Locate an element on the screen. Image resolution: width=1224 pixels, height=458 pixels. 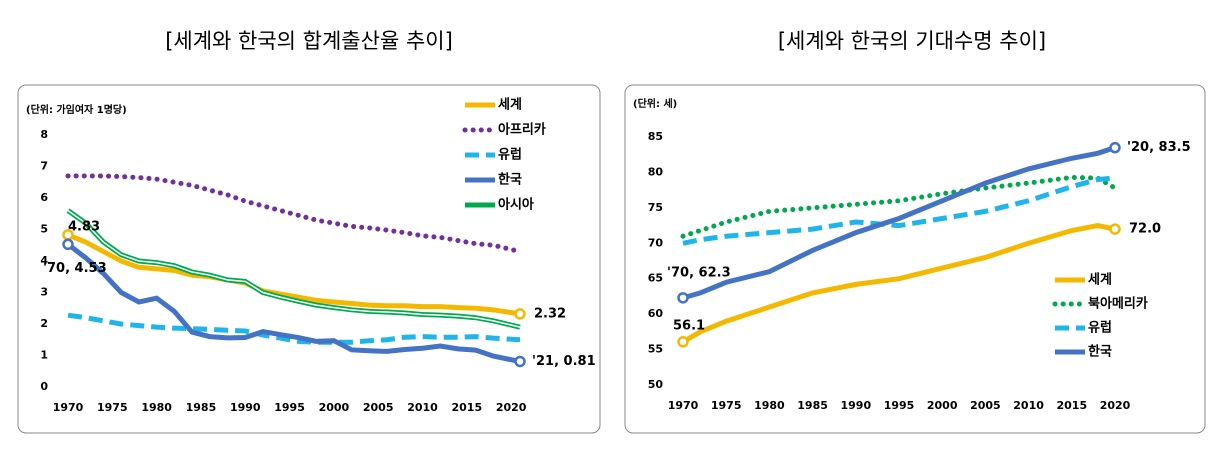
y-tick-label: 7 is located at coordinates (44, 166).